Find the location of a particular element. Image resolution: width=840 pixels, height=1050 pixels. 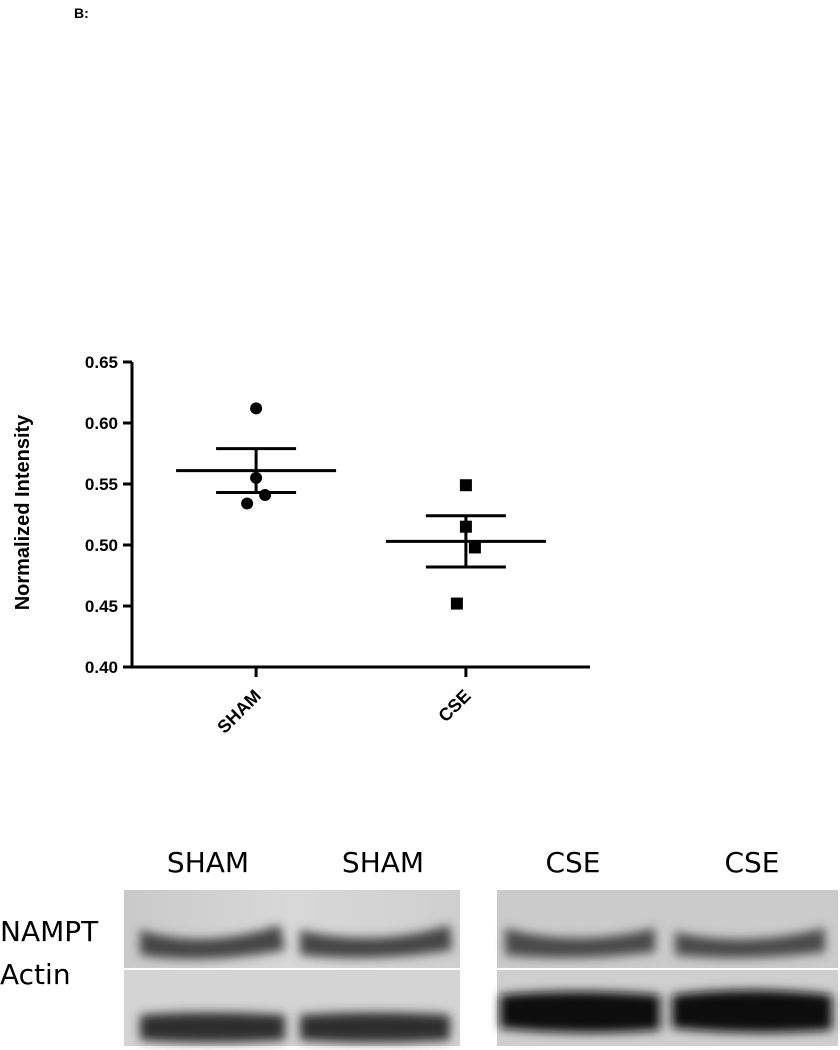

x-tick-label: SHAM is located at coordinates (239, 712).